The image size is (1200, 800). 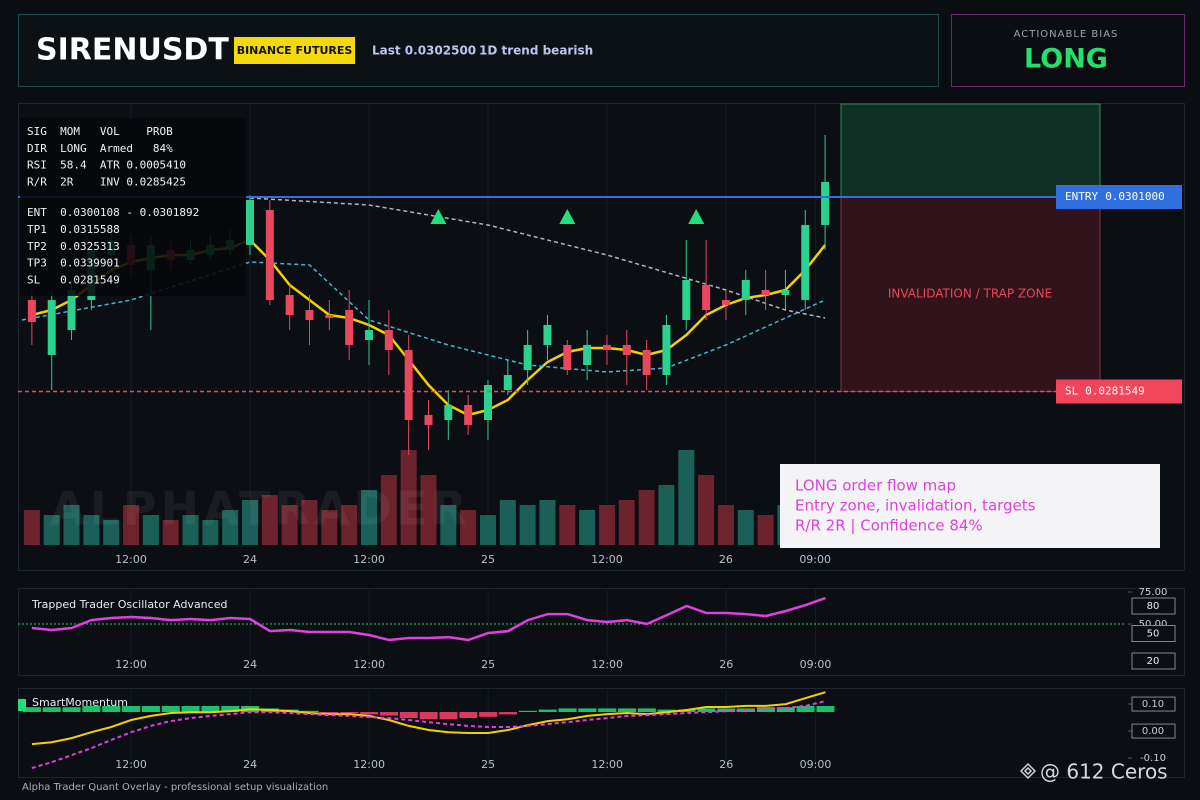 I want to click on header-box, so click(x=478, y=50).